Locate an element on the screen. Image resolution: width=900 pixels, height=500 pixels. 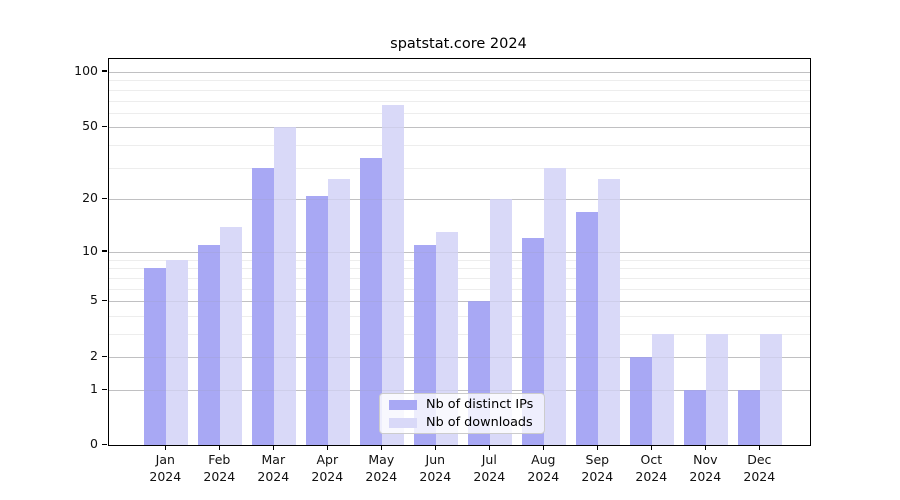
x-axis-tick-label: Apr 2024 is located at coordinates (327, 468).